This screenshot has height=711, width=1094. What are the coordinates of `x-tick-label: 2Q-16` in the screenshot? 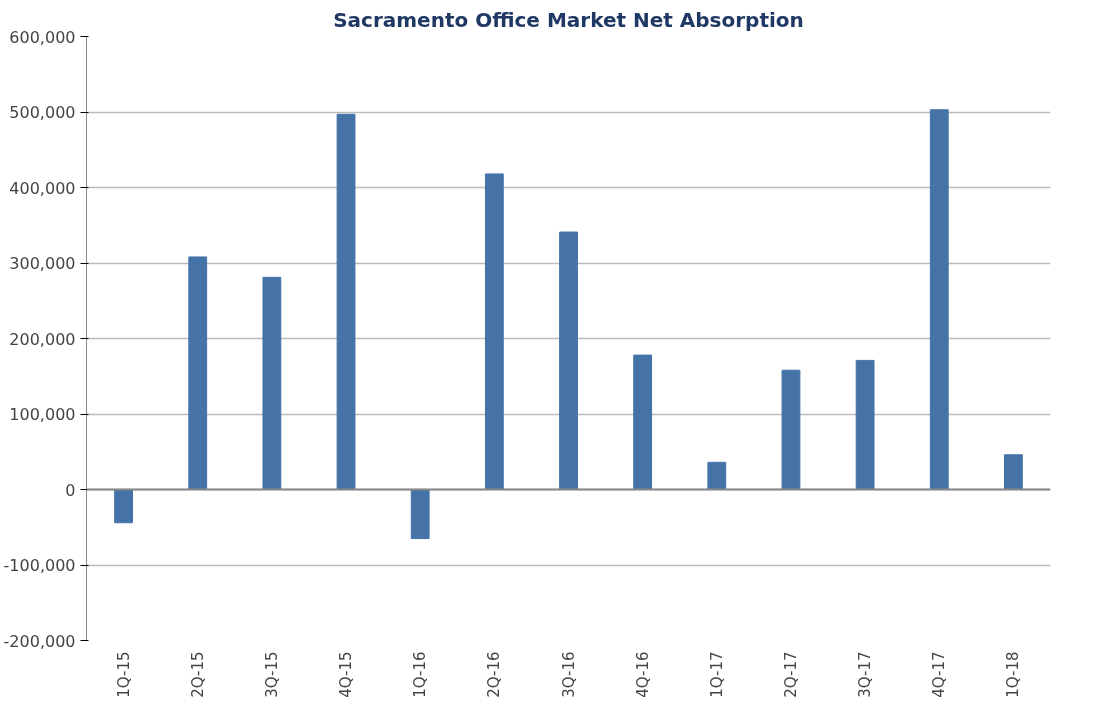 It's located at (494, 674).